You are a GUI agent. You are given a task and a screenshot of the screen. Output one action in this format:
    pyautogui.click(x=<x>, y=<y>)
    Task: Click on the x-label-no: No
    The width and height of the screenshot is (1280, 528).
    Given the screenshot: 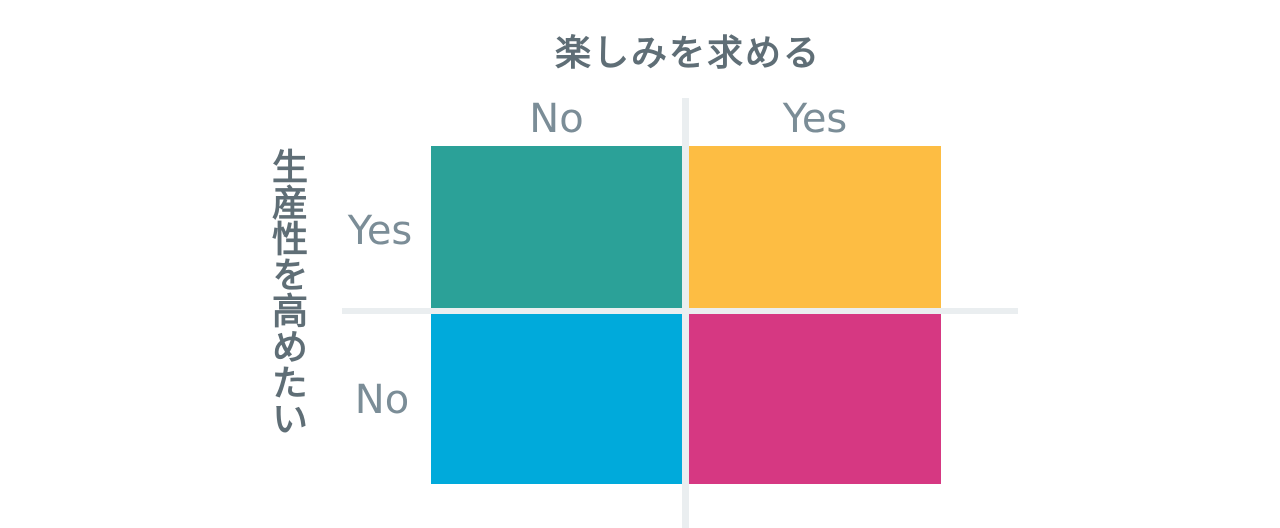 What is the action you would take?
    pyautogui.click(x=556, y=119)
    